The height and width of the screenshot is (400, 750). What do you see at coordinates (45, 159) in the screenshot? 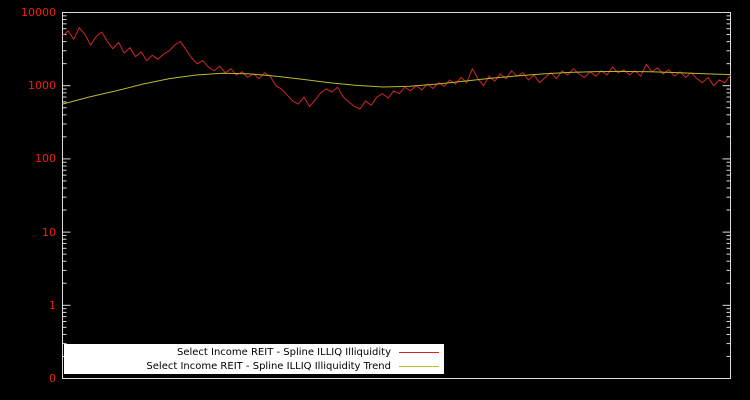
I see `y-tick-label: 100` at bounding box center [45, 159].